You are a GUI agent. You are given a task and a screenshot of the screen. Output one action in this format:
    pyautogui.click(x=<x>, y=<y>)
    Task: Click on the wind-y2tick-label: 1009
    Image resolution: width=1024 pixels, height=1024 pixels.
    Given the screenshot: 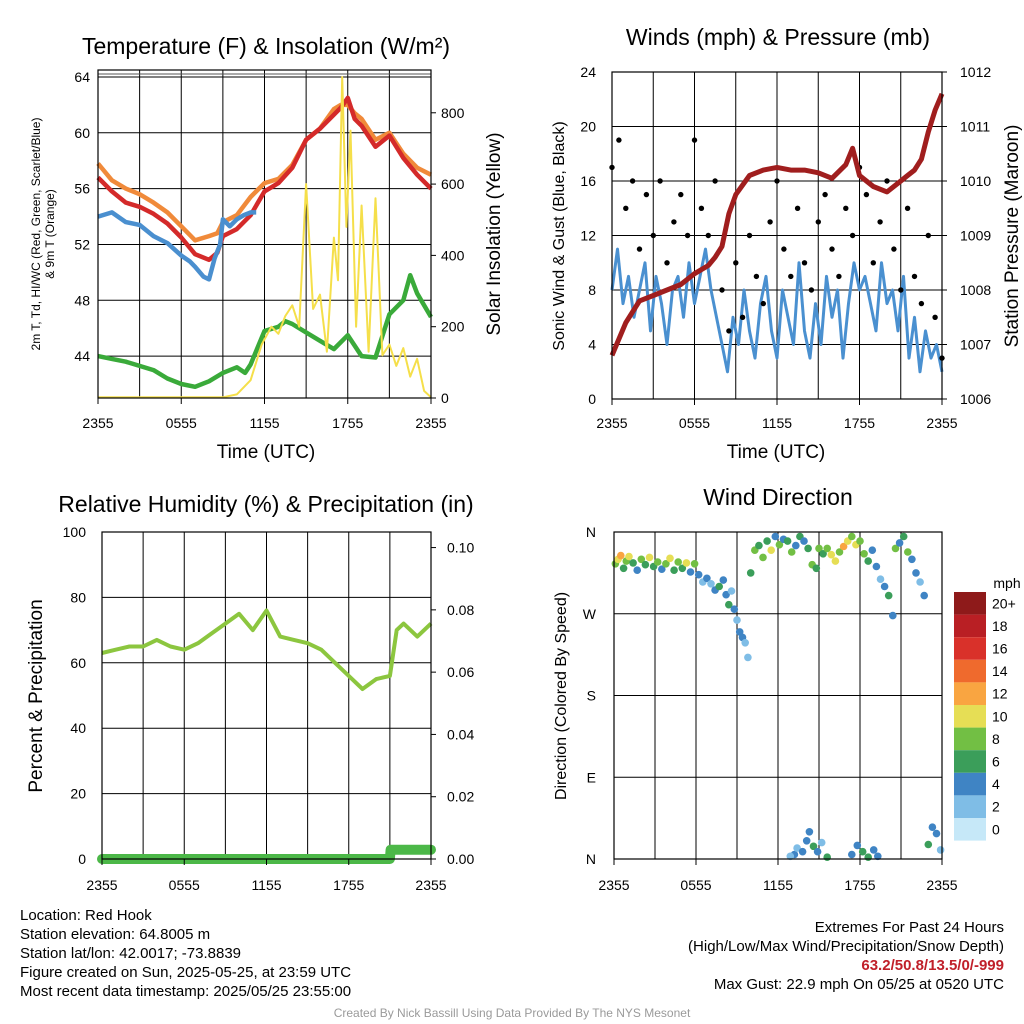 What is the action you would take?
    pyautogui.click(x=975, y=236)
    